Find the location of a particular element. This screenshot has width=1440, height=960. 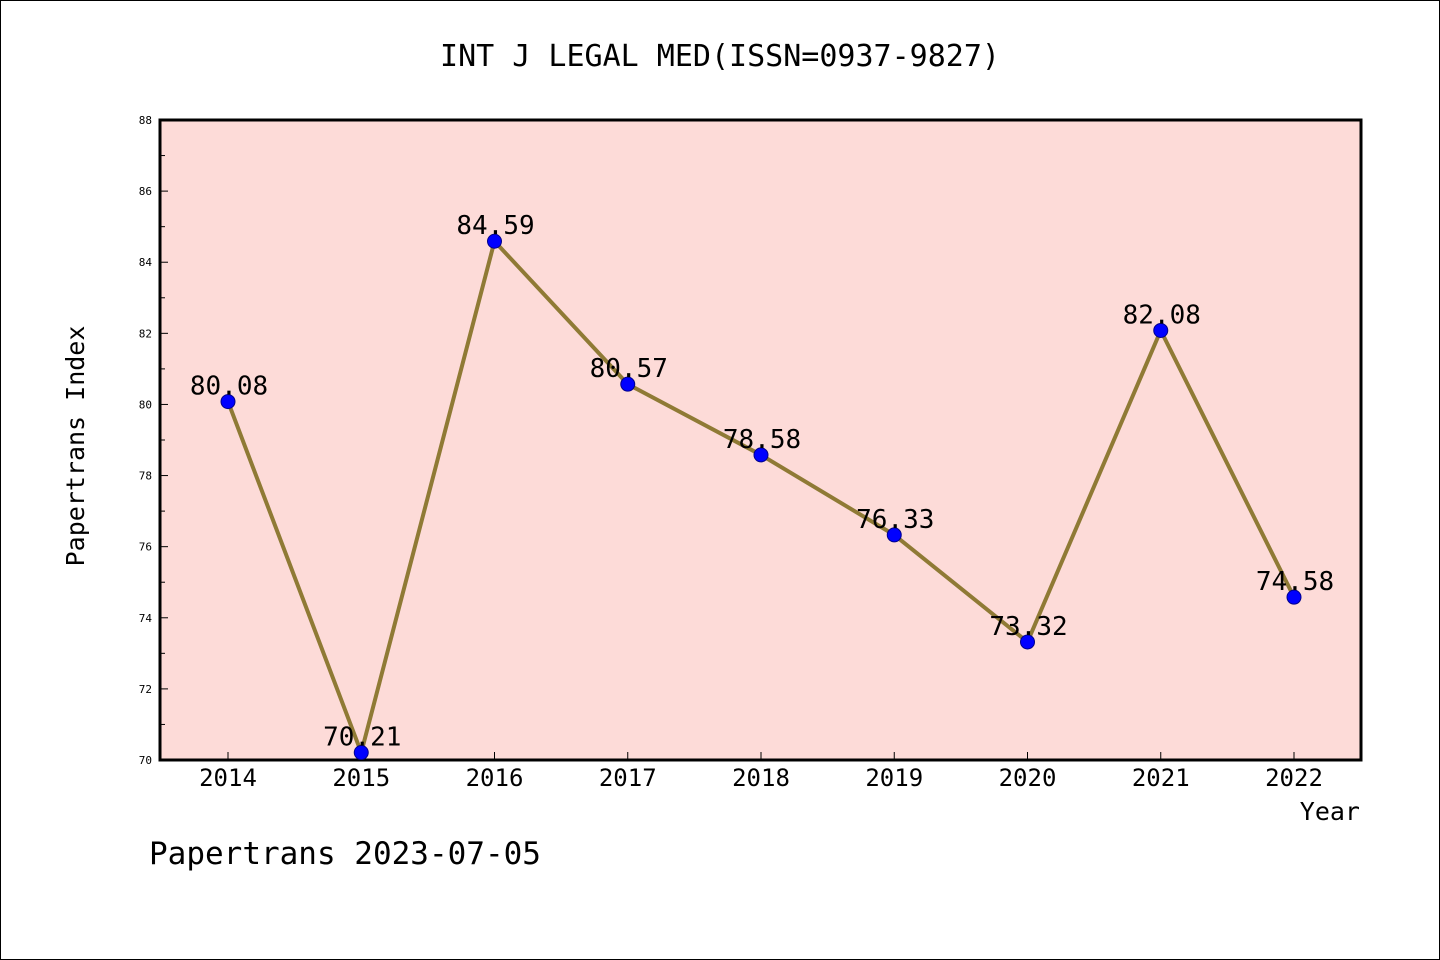

data-label: 80.08 is located at coordinates (229, 387).